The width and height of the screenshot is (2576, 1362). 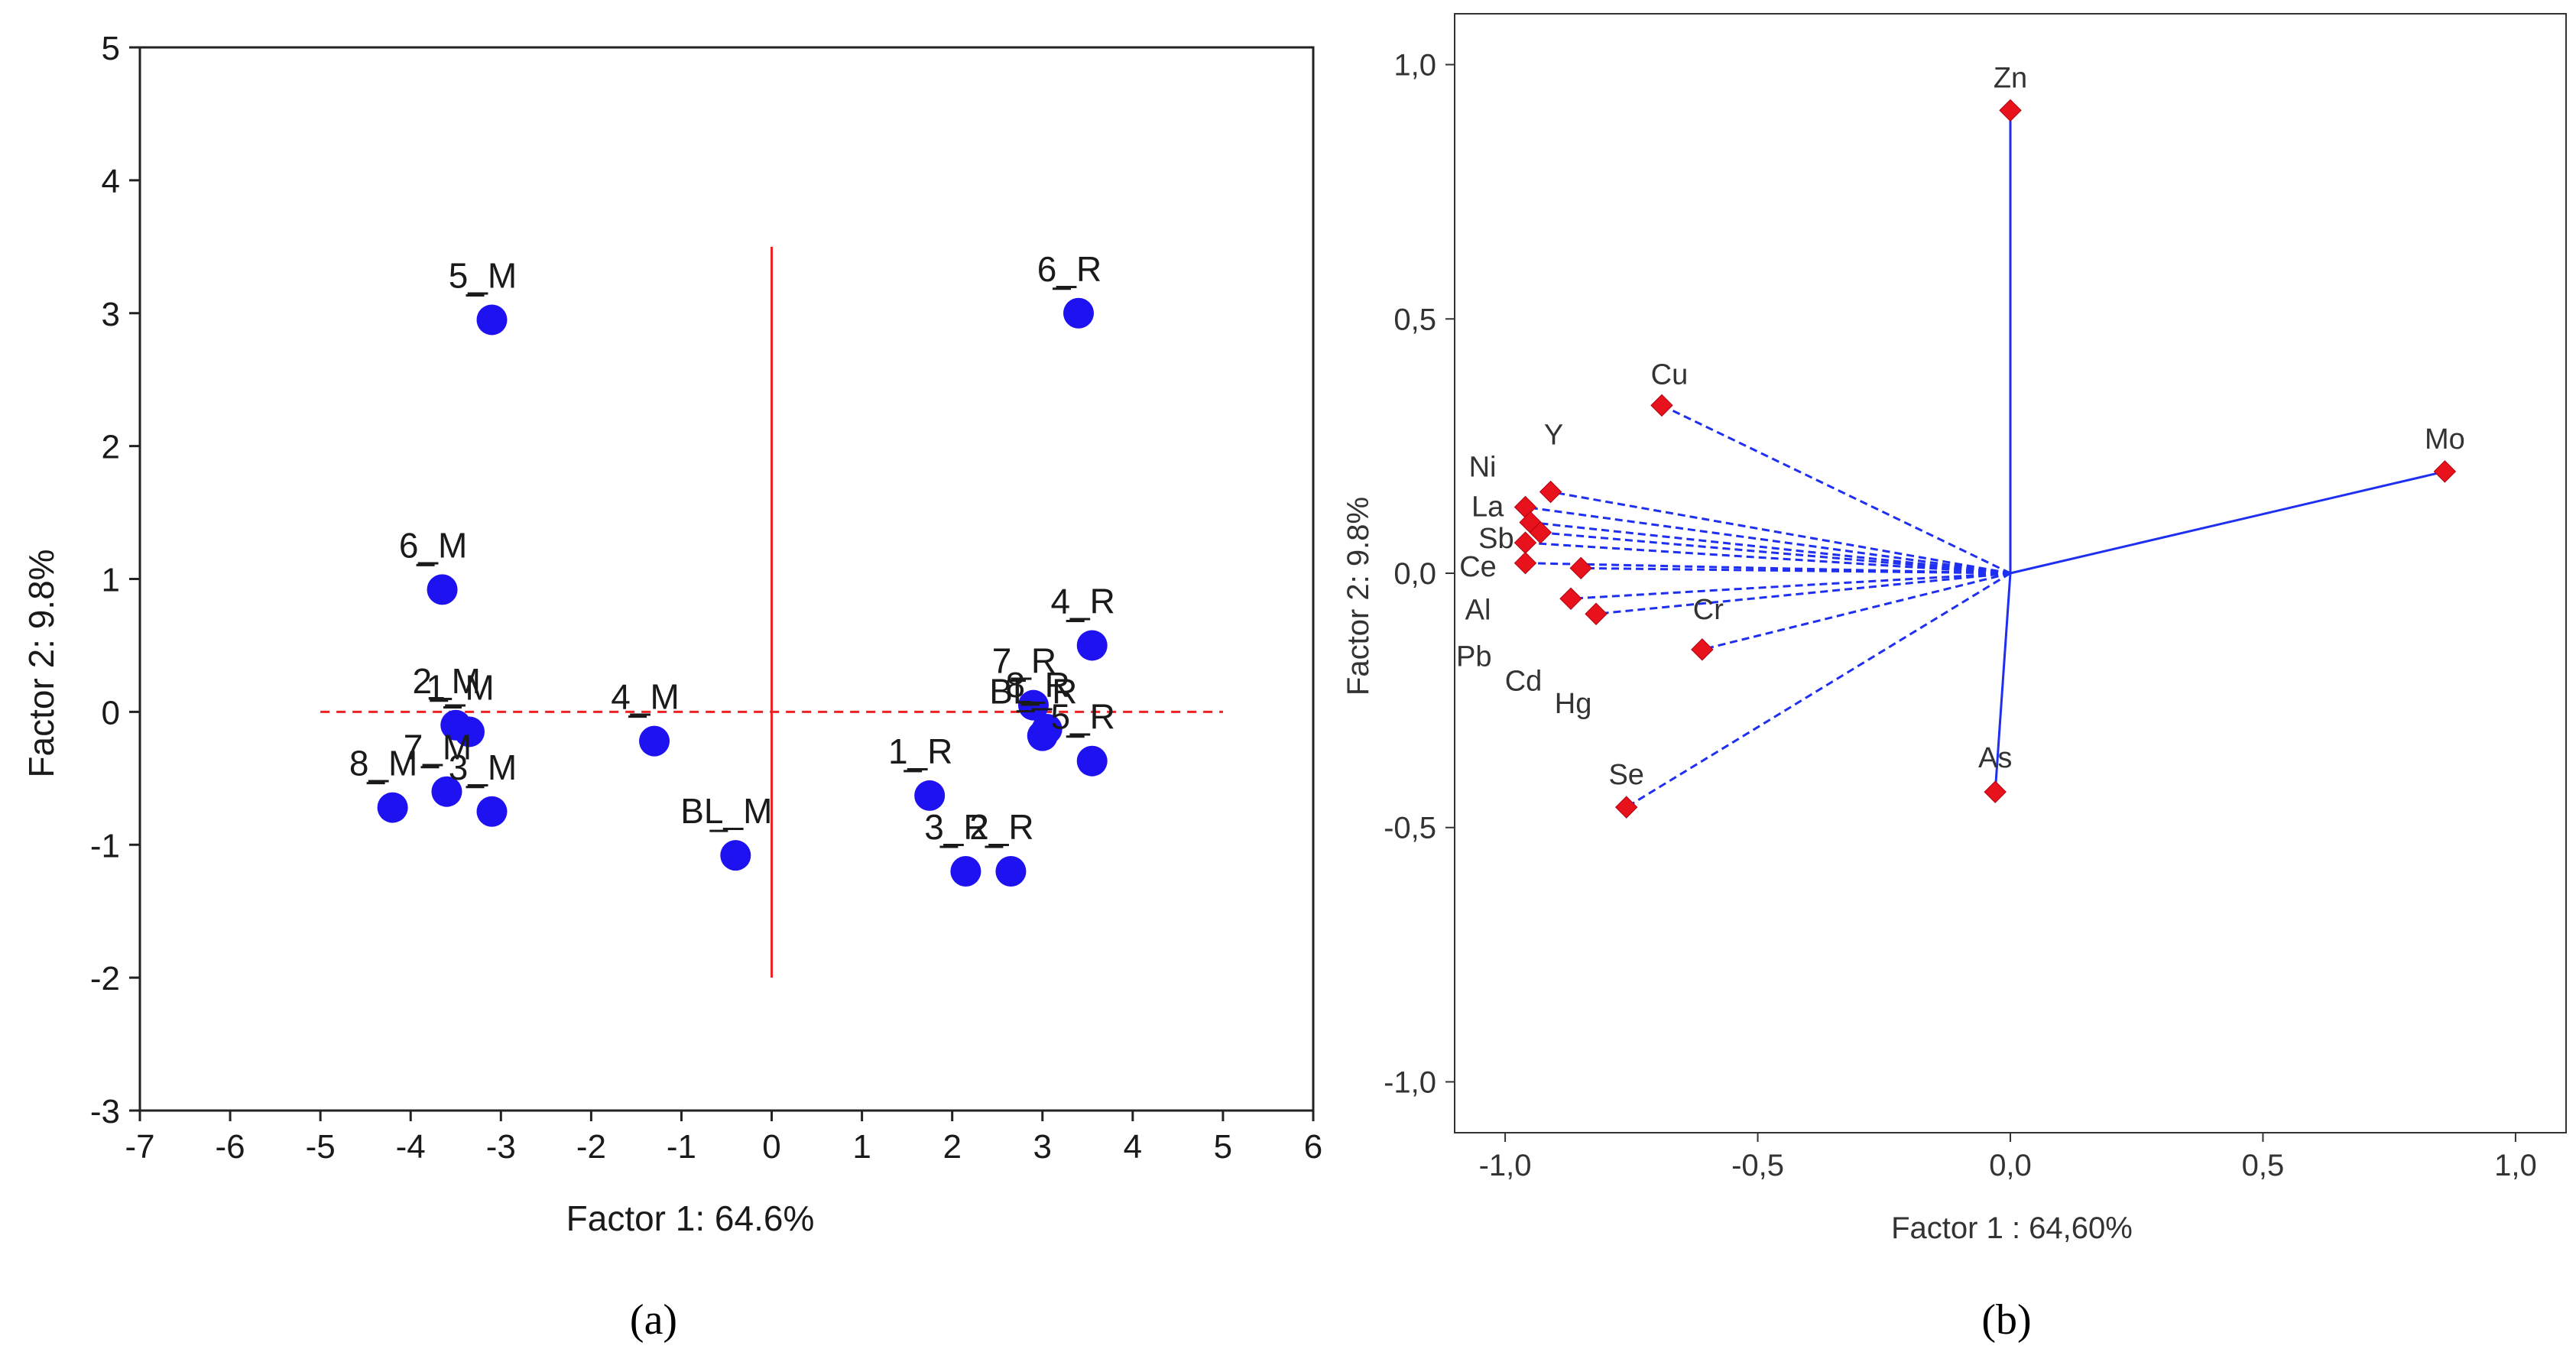 What do you see at coordinates (1803, 593) in the screenshot?
I see `chart-b-vector-hg` at bounding box center [1803, 593].